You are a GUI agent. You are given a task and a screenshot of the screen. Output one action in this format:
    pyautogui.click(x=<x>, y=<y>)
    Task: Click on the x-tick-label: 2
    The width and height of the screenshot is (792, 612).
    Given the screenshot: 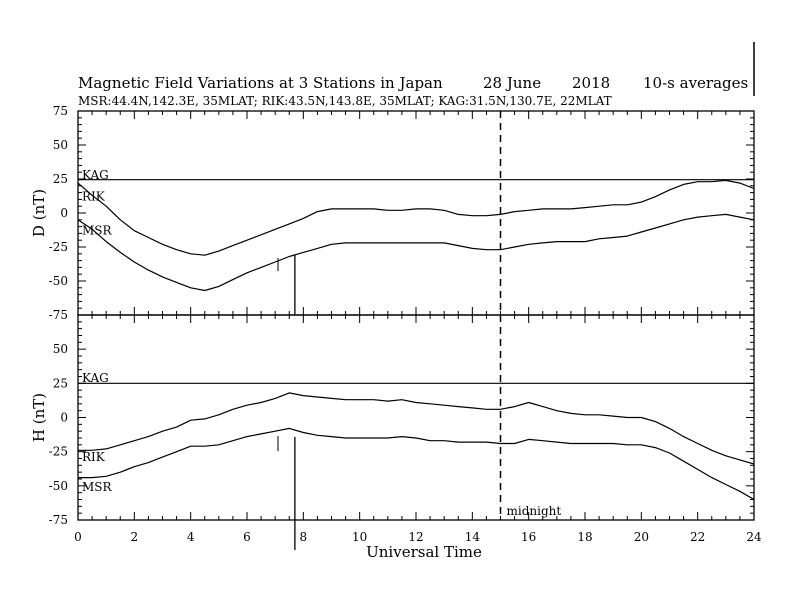 What is the action you would take?
    pyautogui.click(x=135, y=537)
    